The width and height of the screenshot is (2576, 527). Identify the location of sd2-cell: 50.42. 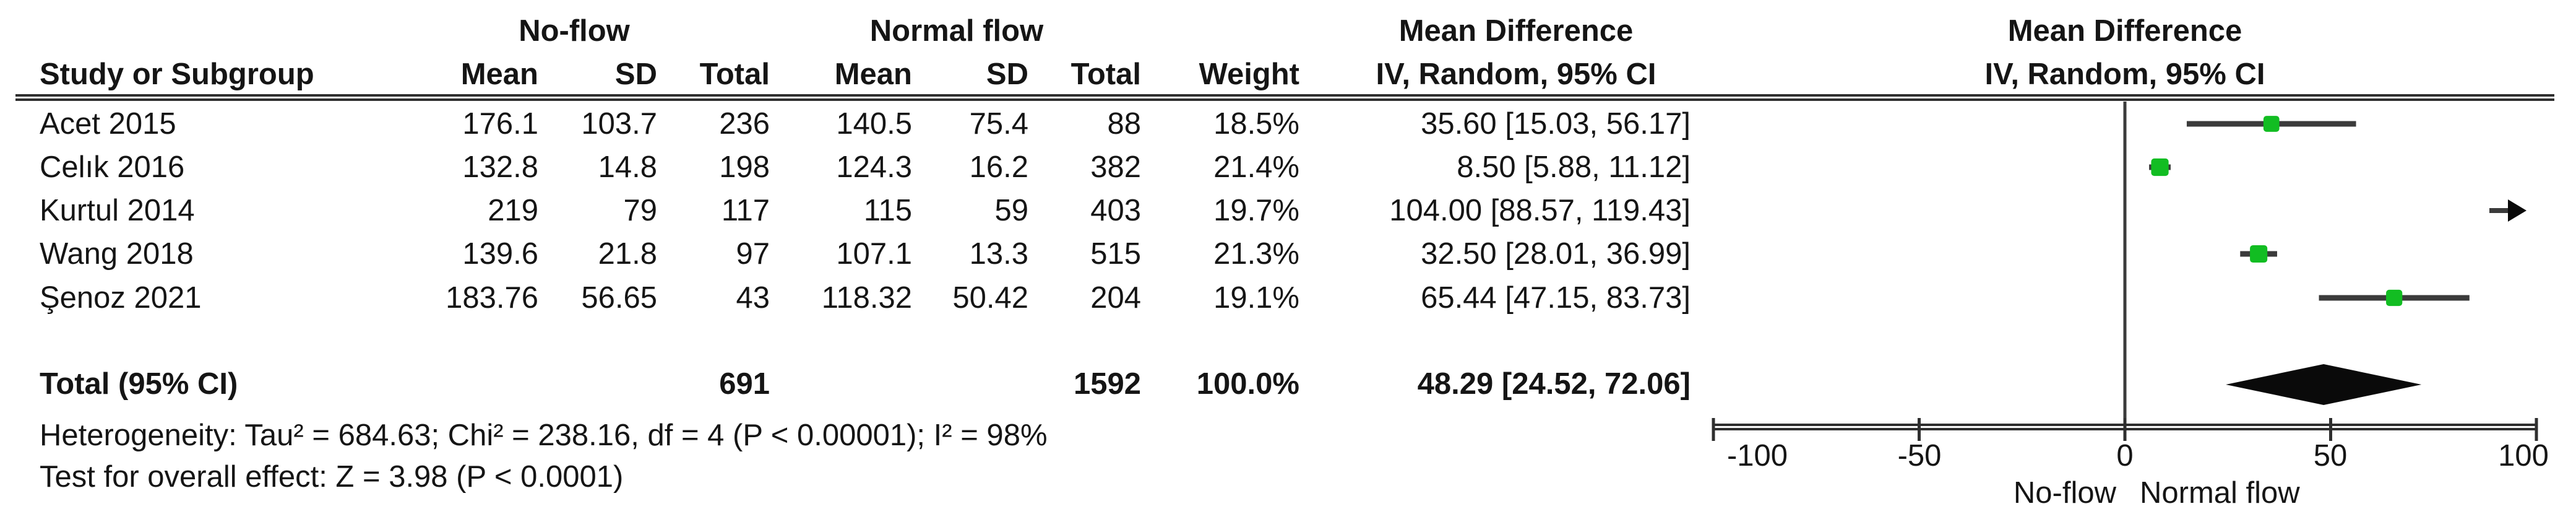
(990, 298).